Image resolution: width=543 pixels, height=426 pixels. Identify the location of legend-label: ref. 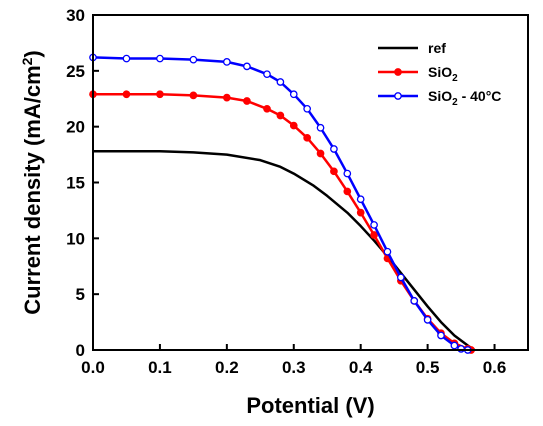
(437, 48).